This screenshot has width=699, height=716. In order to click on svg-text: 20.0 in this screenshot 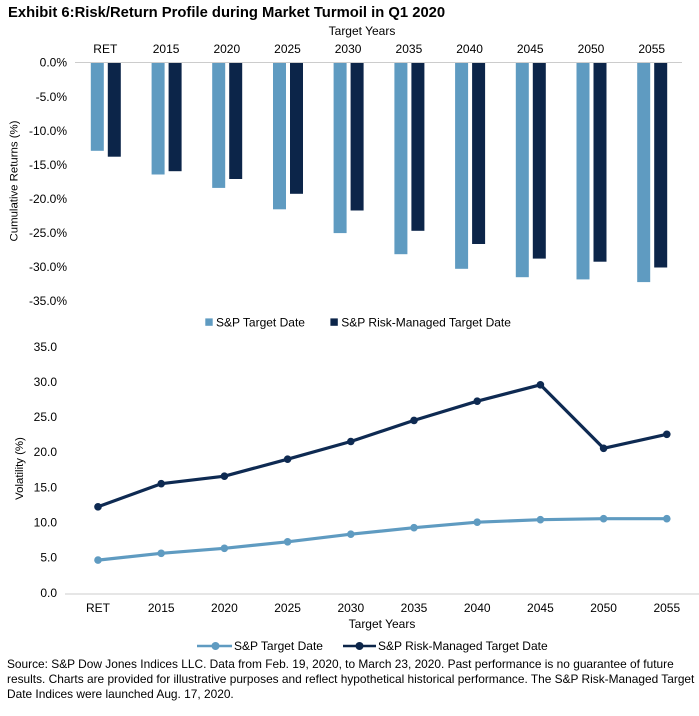, I will do `click(46, 452)`.